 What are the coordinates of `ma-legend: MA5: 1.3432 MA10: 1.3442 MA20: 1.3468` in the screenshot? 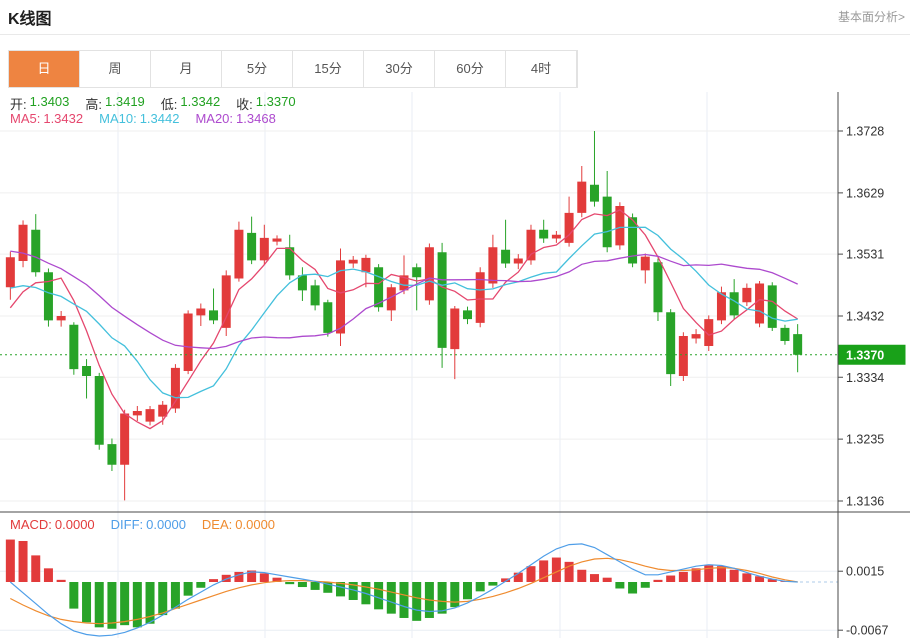 It's located at (143, 118).